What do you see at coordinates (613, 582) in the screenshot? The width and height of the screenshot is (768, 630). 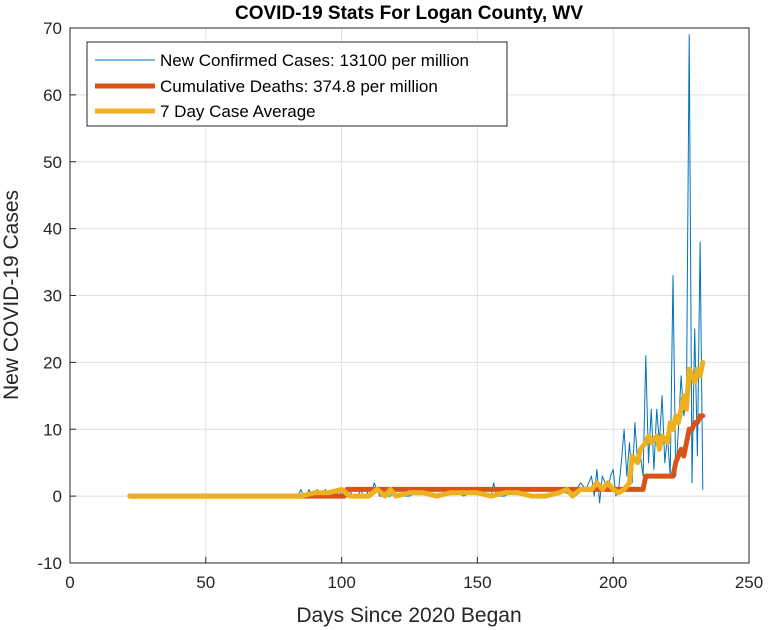 I see `x-tick-label: 200` at bounding box center [613, 582].